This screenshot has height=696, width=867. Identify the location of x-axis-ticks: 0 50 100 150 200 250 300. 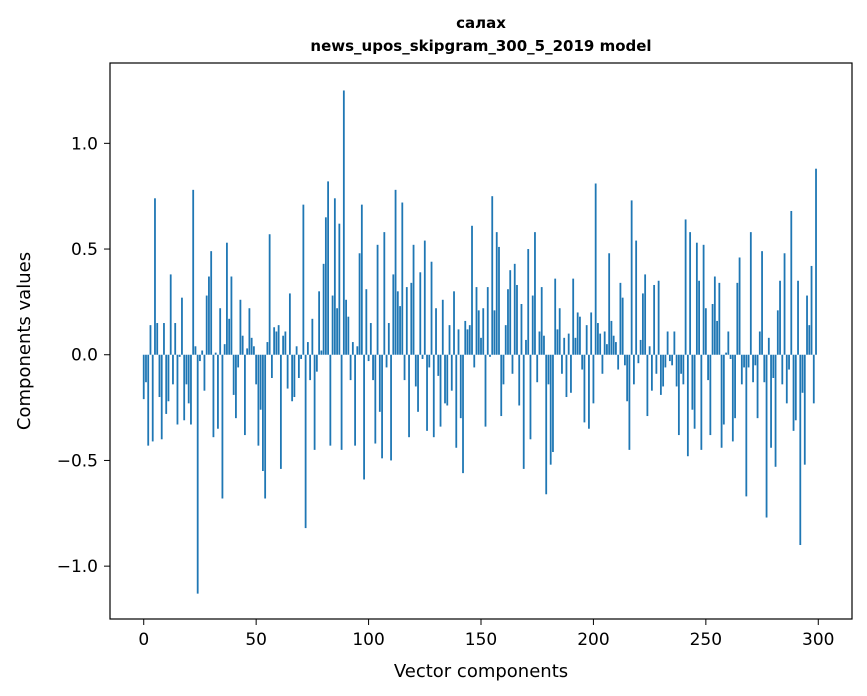
(486, 634).